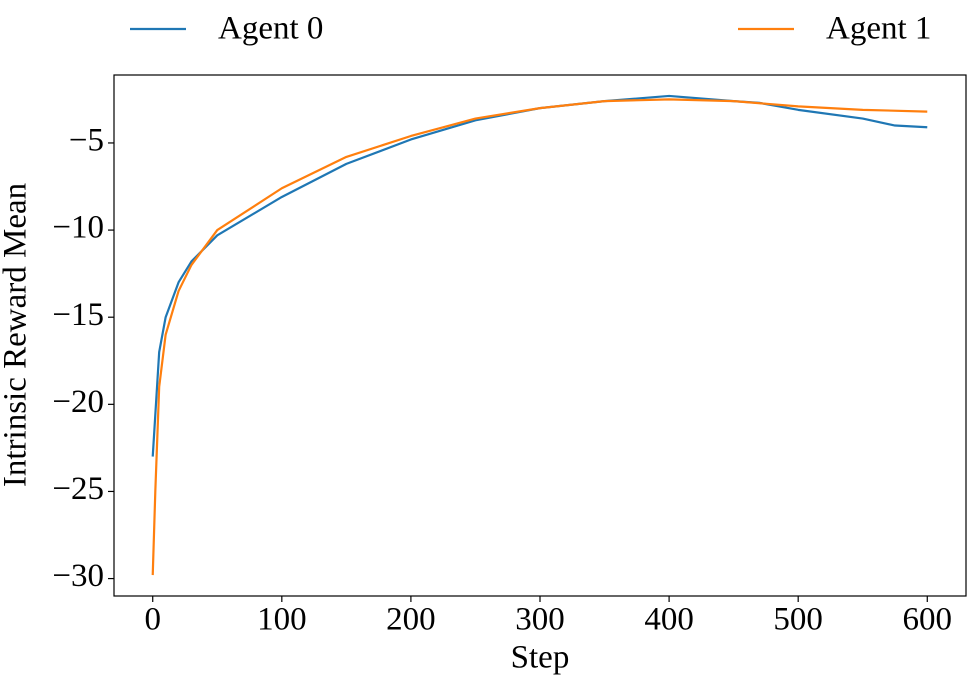 Image resolution: width=969 pixels, height=679 pixels. I want to click on x-tick-label: 600, so click(928, 620).